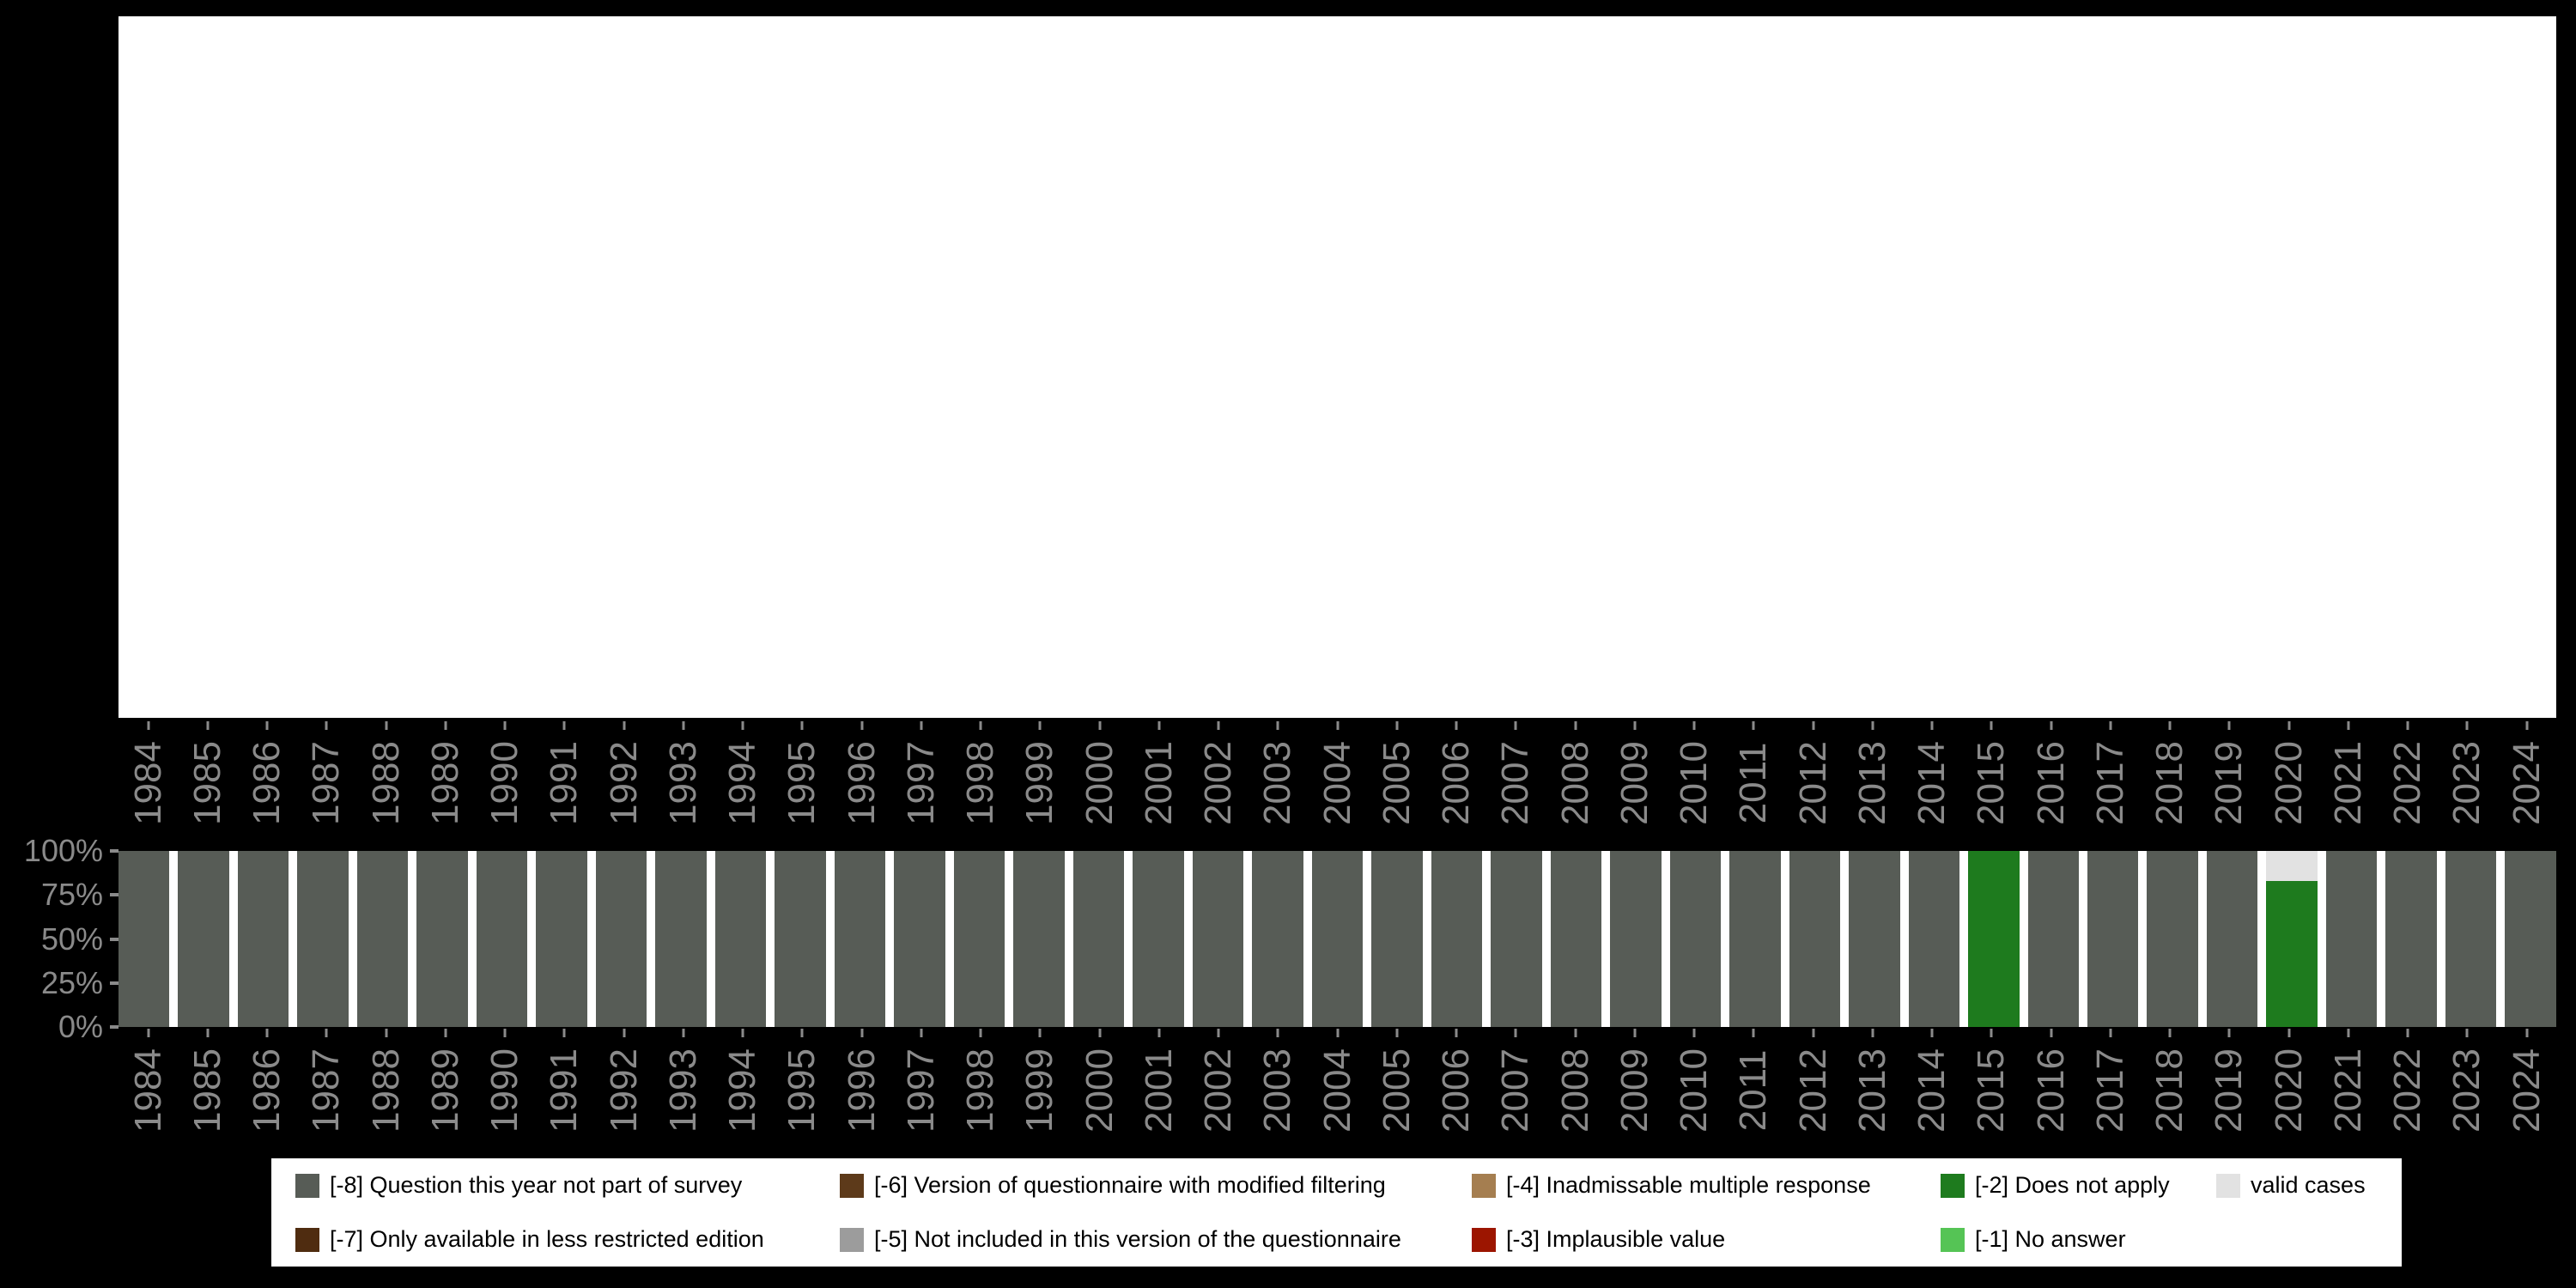 The width and height of the screenshot is (2576, 1288). Describe the element at coordinates (1456, 1090) in the screenshot. I see `x-axis-year-label: 2006` at that location.